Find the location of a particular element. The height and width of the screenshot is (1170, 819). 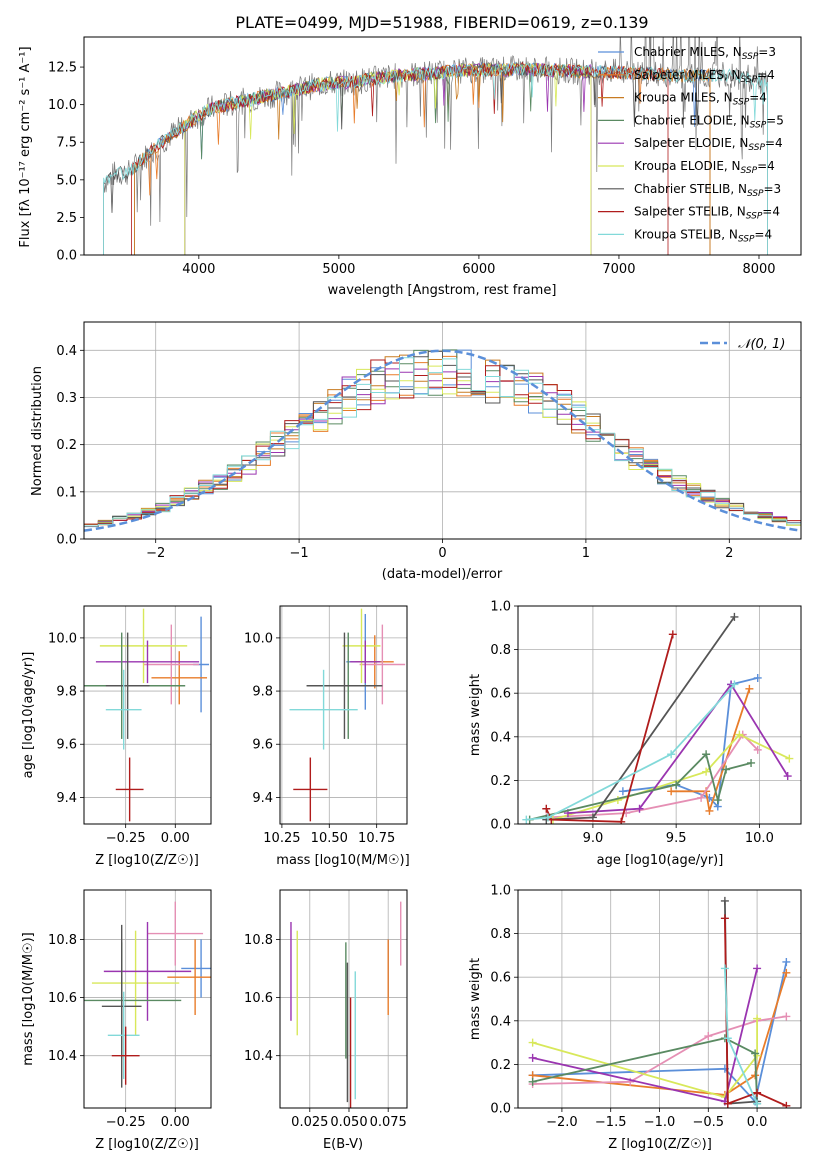

legend-entry: Salpeter ELODIE, NSSP=4 is located at coordinates (708, 144).